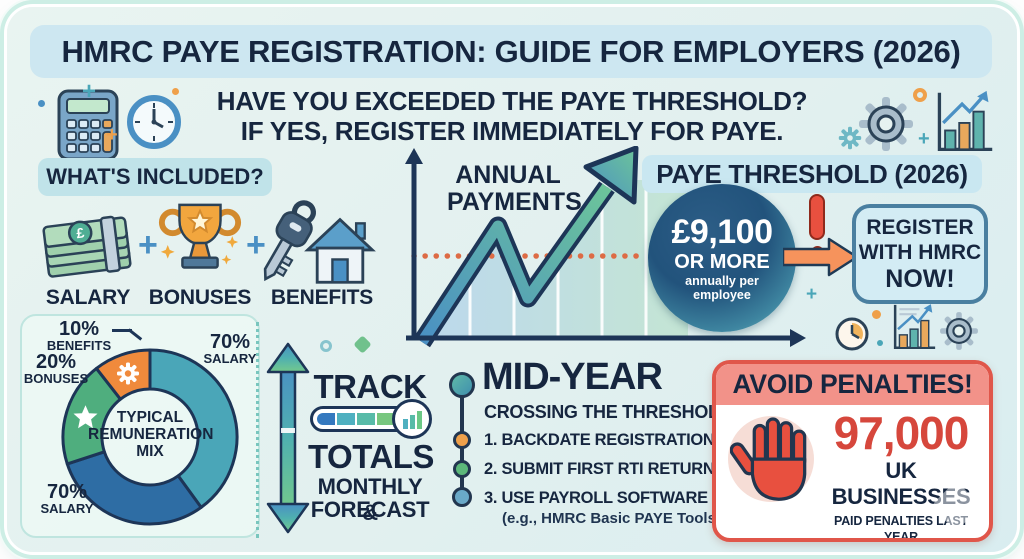  I want to click on midyear-step: 2. SUBMIT FIRST RTI RETURN, so click(599, 469).